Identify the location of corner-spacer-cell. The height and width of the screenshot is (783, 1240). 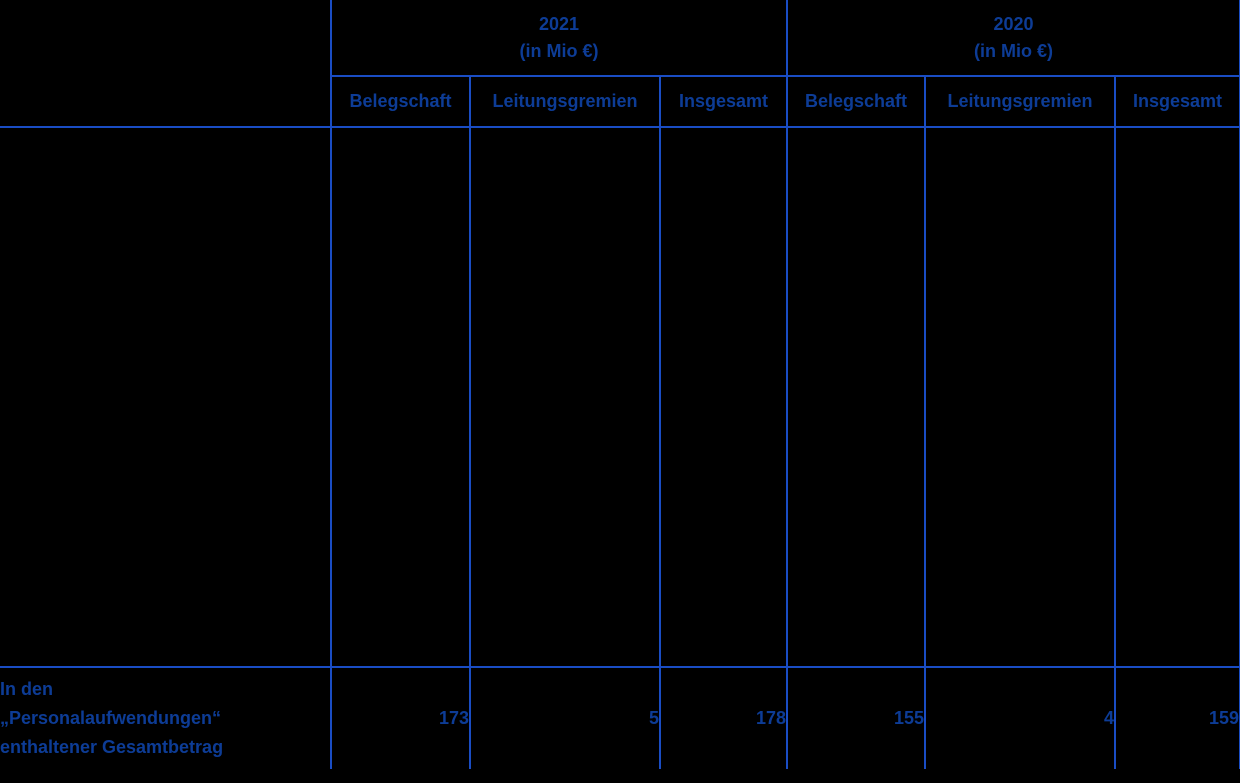
(166, 38).